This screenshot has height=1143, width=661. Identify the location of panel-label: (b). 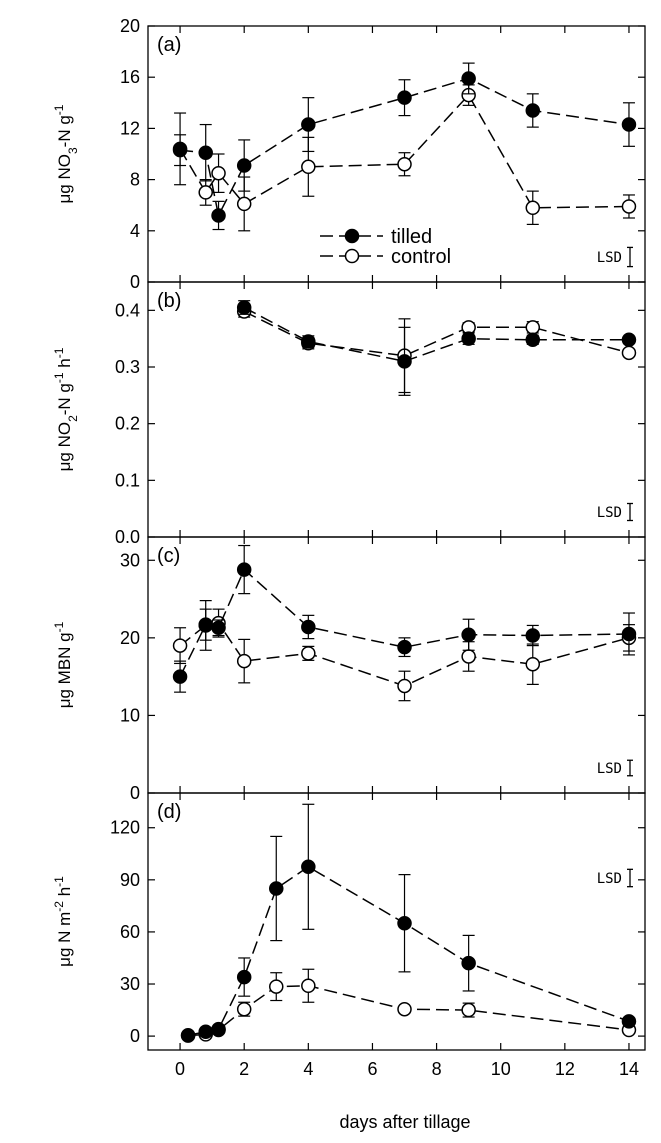
(169, 301).